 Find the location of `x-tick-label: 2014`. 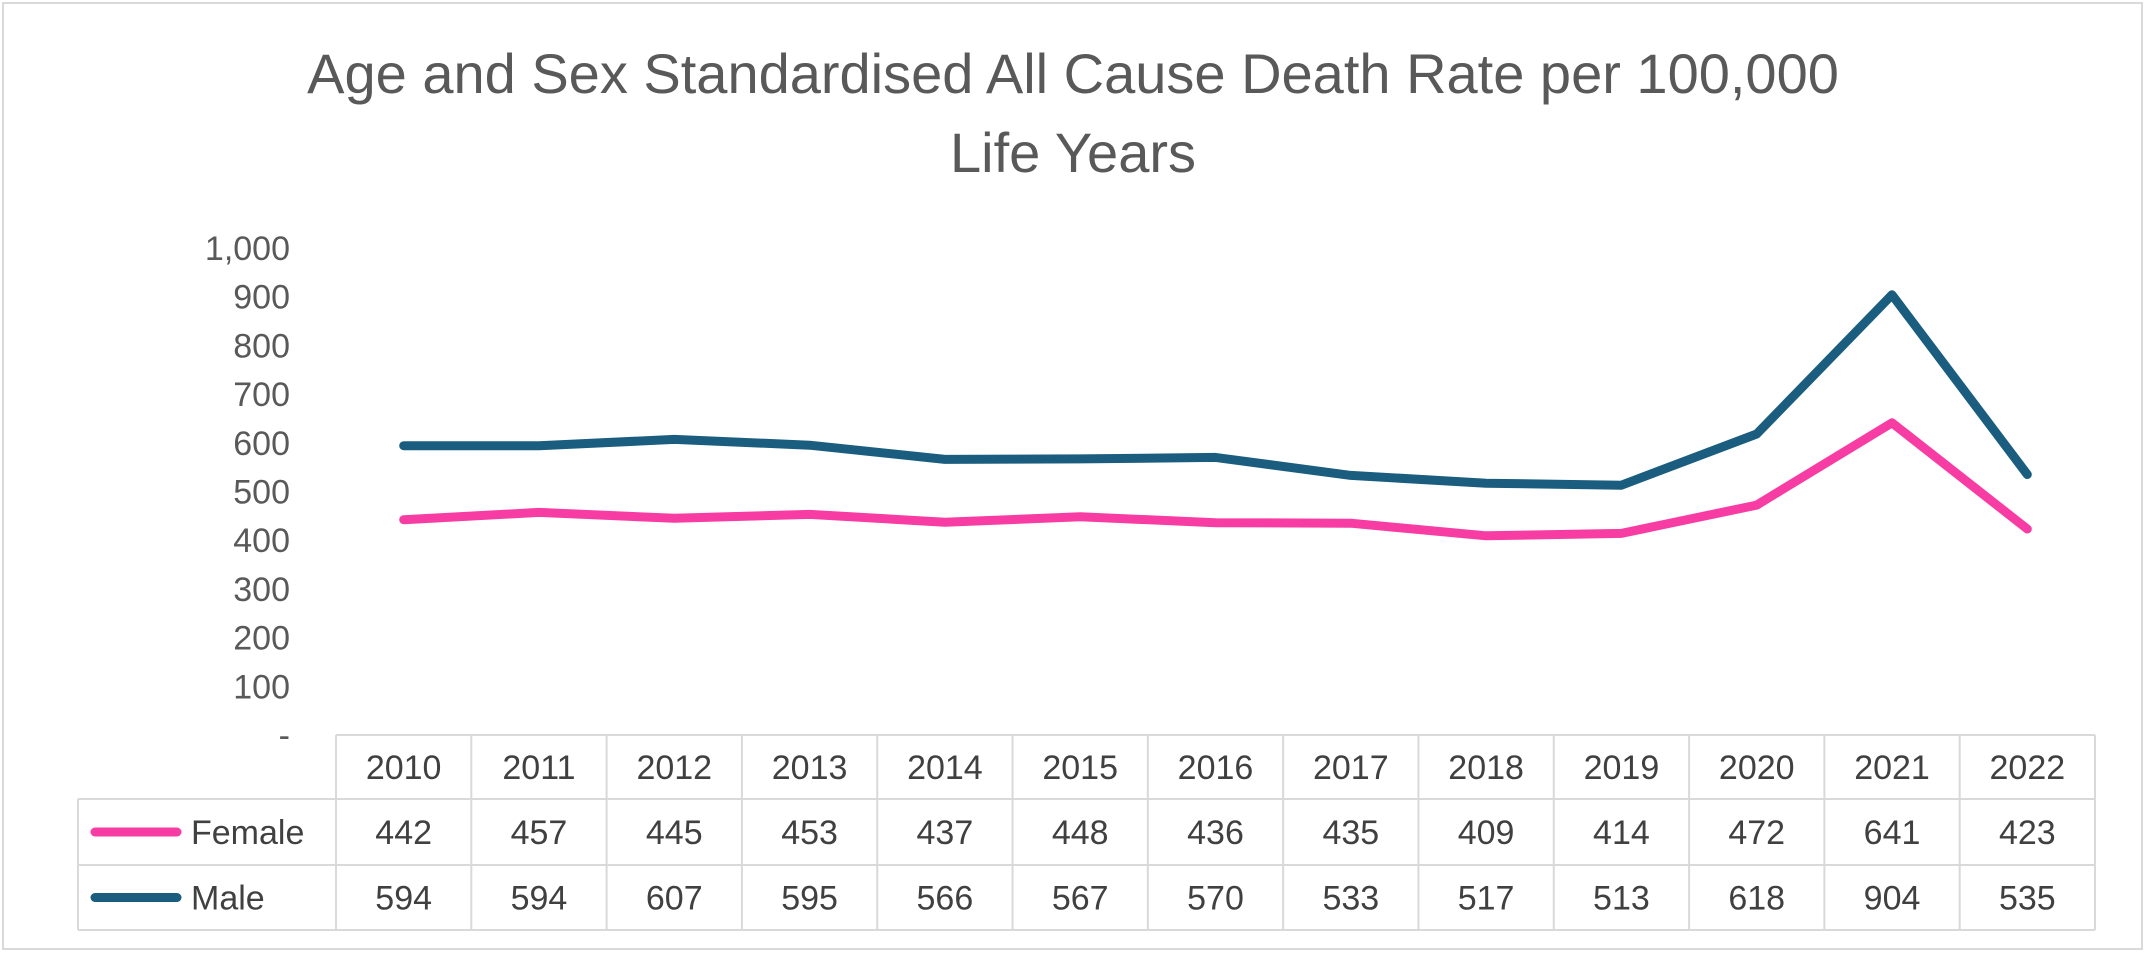

x-tick-label: 2014 is located at coordinates (945, 768).